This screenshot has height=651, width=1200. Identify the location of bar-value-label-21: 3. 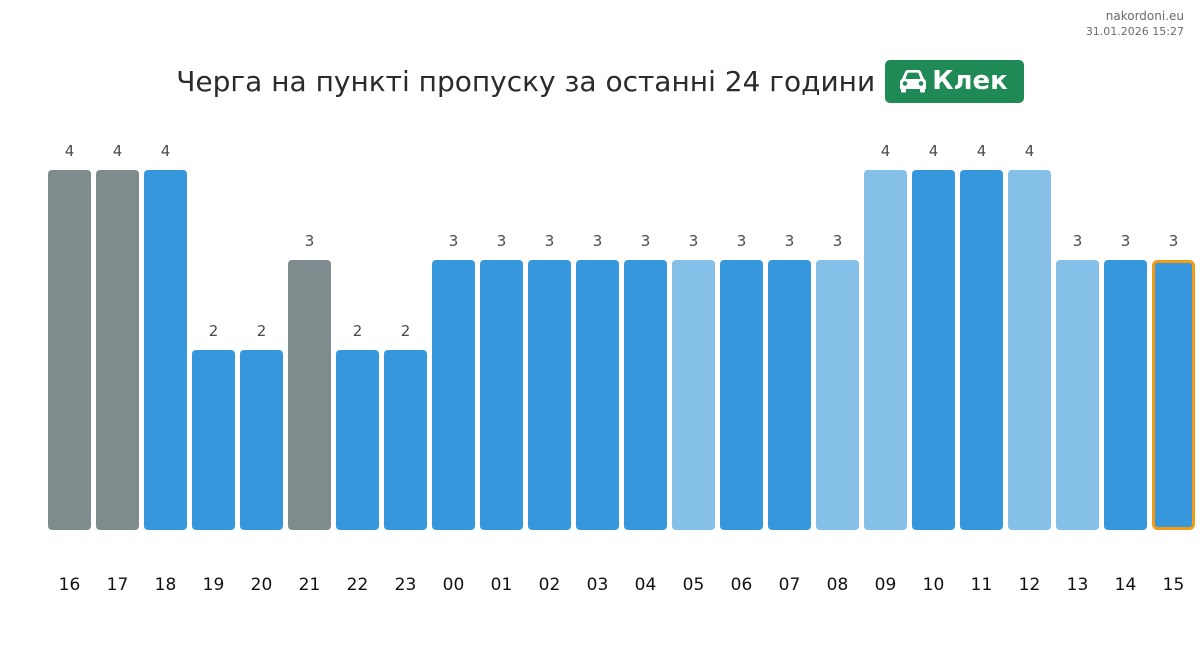
(310, 241).